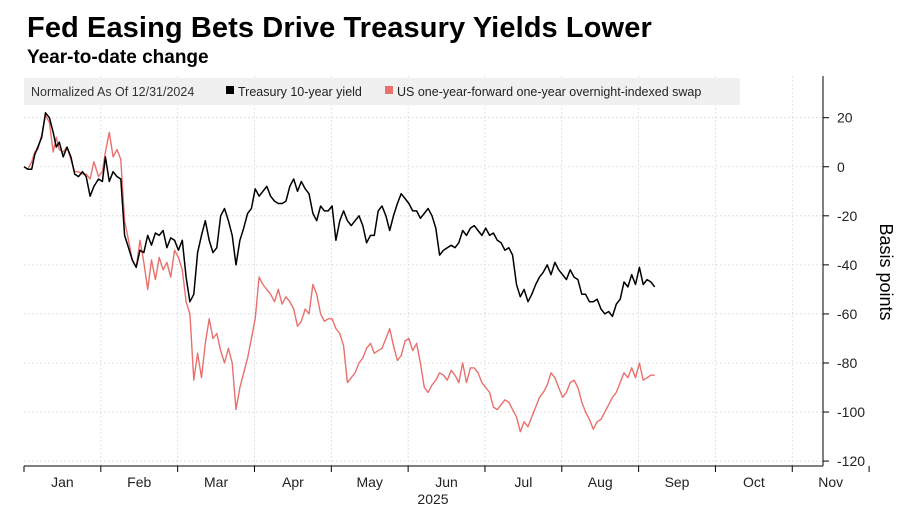 This screenshot has height=510, width=900. Describe the element at coordinates (851, 412) in the screenshot. I see `y-tick-label: -100` at that location.